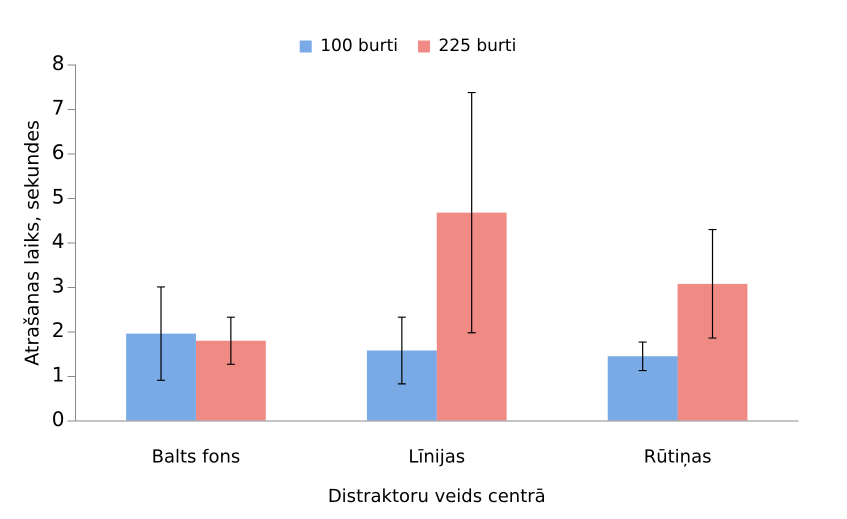  Describe the element at coordinates (437, 496) in the screenshot. I see `x-axis-title: Distraktoru veids centrā` at that location.